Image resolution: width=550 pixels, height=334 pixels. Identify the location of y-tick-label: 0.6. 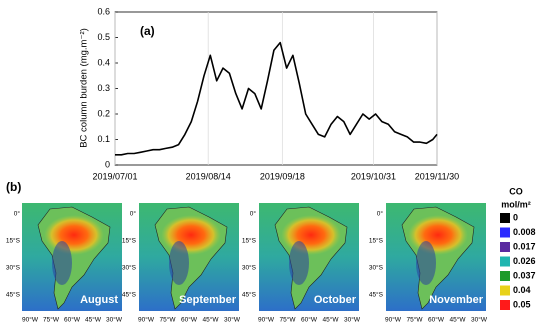
(103, 11).